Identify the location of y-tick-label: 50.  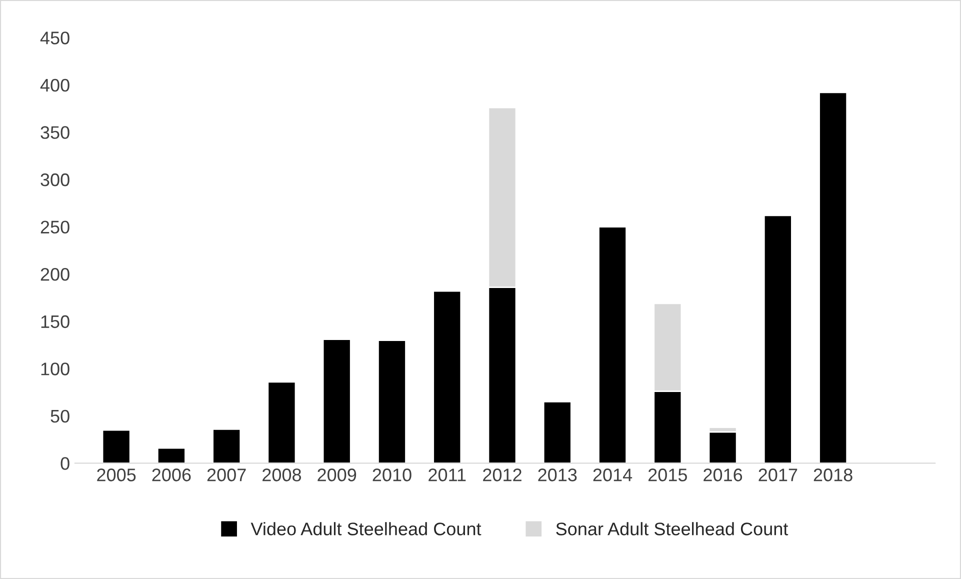
(60, 416).